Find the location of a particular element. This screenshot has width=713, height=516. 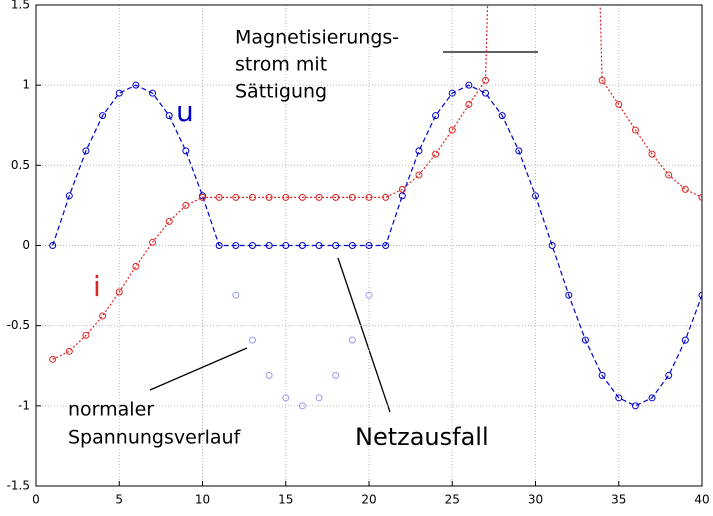

y-tick-label: 0.5 is located at coordinates (20, 165).